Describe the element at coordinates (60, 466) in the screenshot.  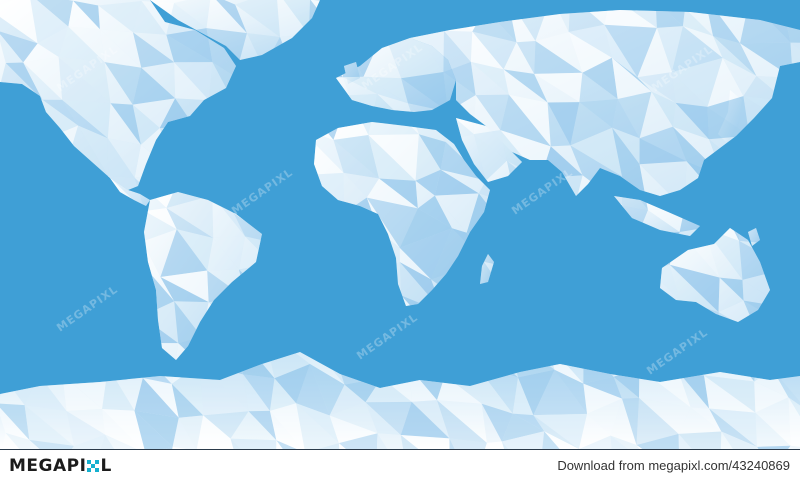
I see `megapixl-logo: MEGAPI L` at that location.